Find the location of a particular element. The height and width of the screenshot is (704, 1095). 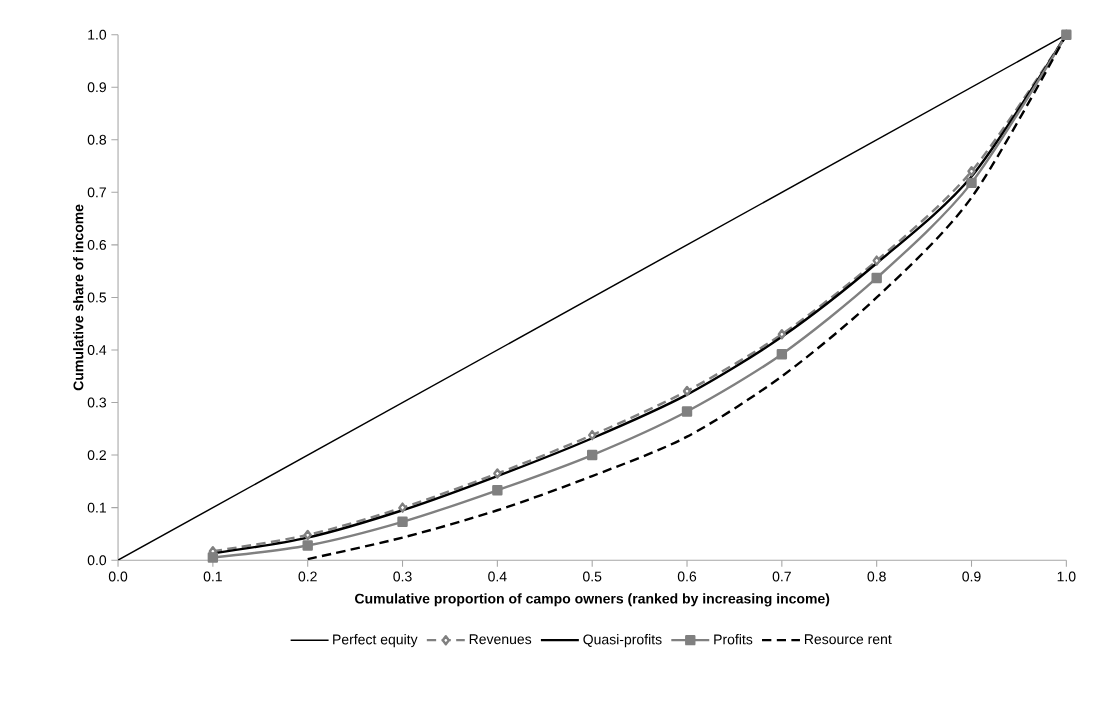

y-tick-label: 1.0 is located at coordinates (97, 34).